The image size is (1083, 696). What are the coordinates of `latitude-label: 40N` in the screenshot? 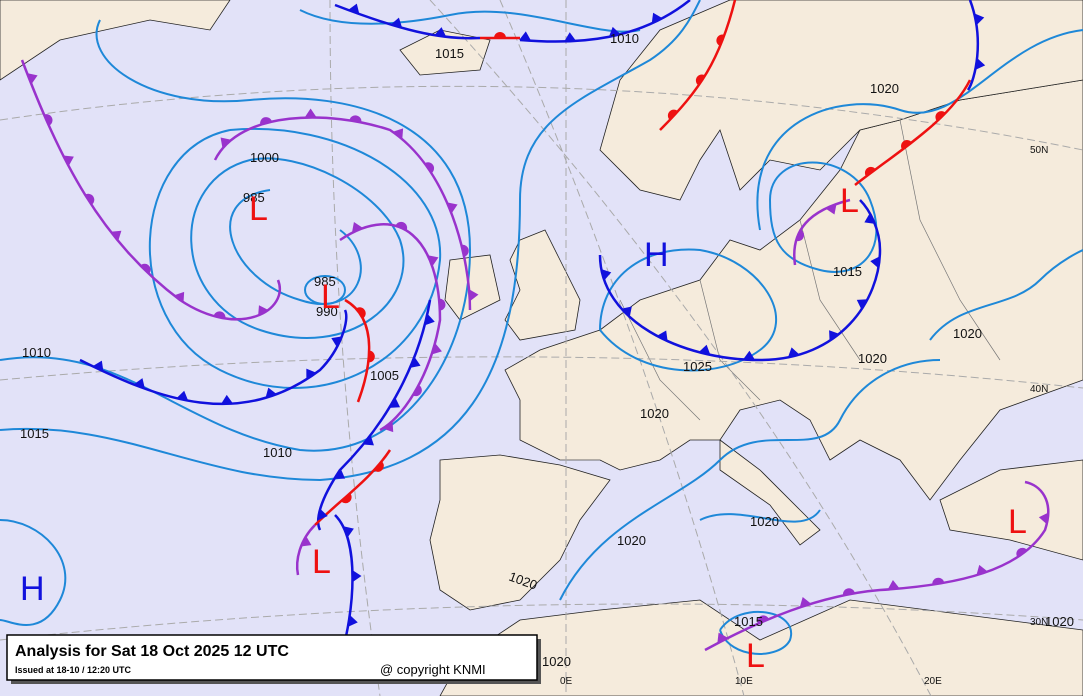 It's located at (1039, 389).